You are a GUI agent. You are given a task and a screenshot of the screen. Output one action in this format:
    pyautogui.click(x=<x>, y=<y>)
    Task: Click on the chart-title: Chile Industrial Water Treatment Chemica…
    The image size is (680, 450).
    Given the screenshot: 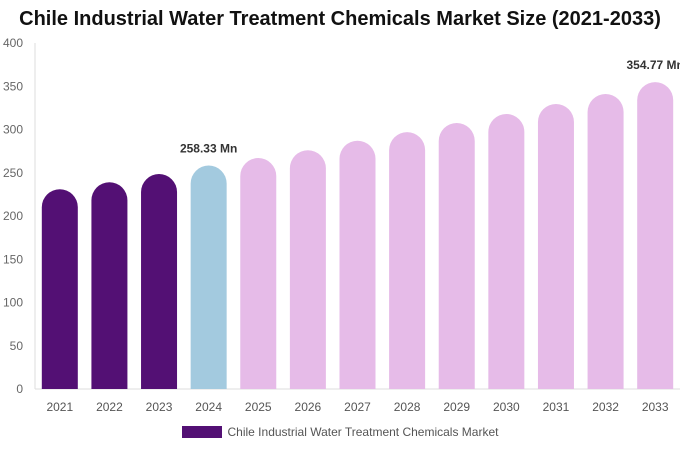 What is the action you would take?
    pyautogui.click(x=340, y=19)
    